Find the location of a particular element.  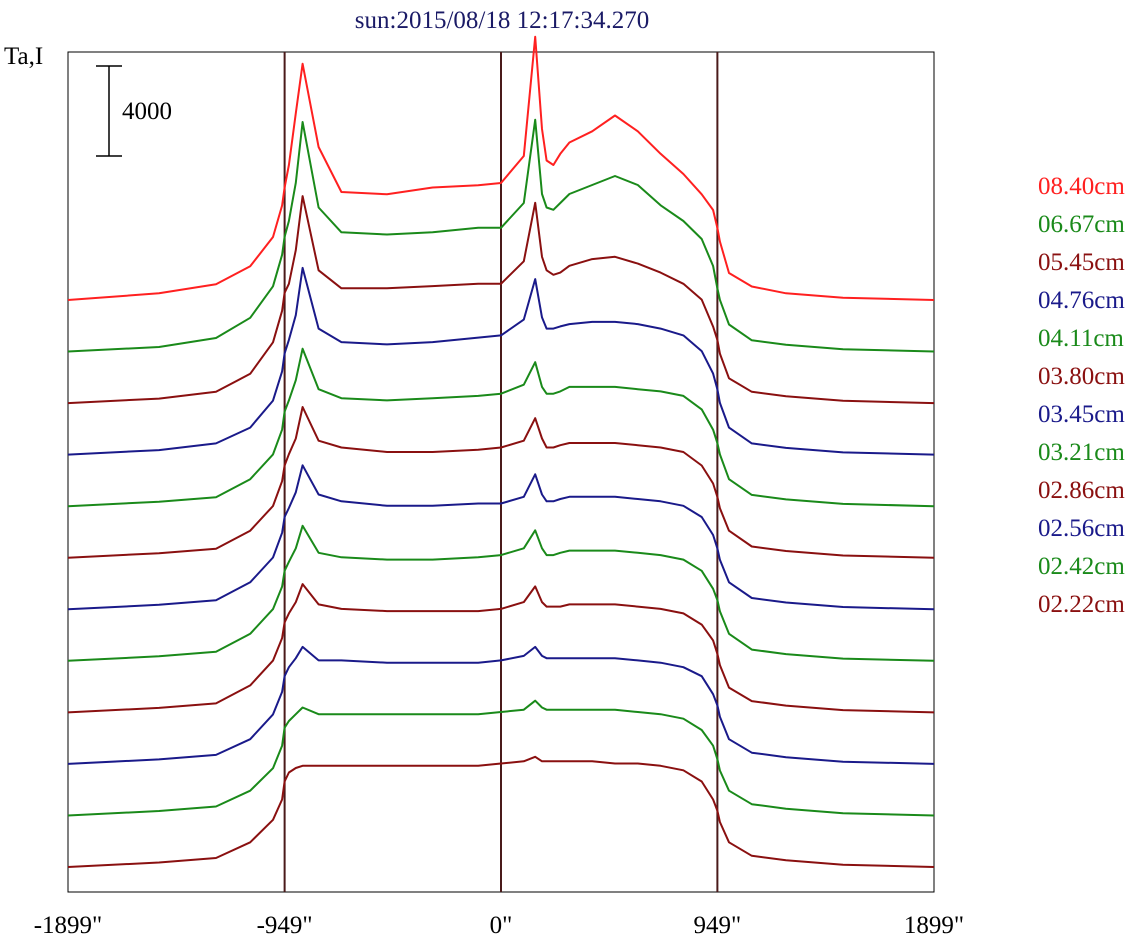

x-tick-label-4: 1899" is located at coordinates (934, 925).